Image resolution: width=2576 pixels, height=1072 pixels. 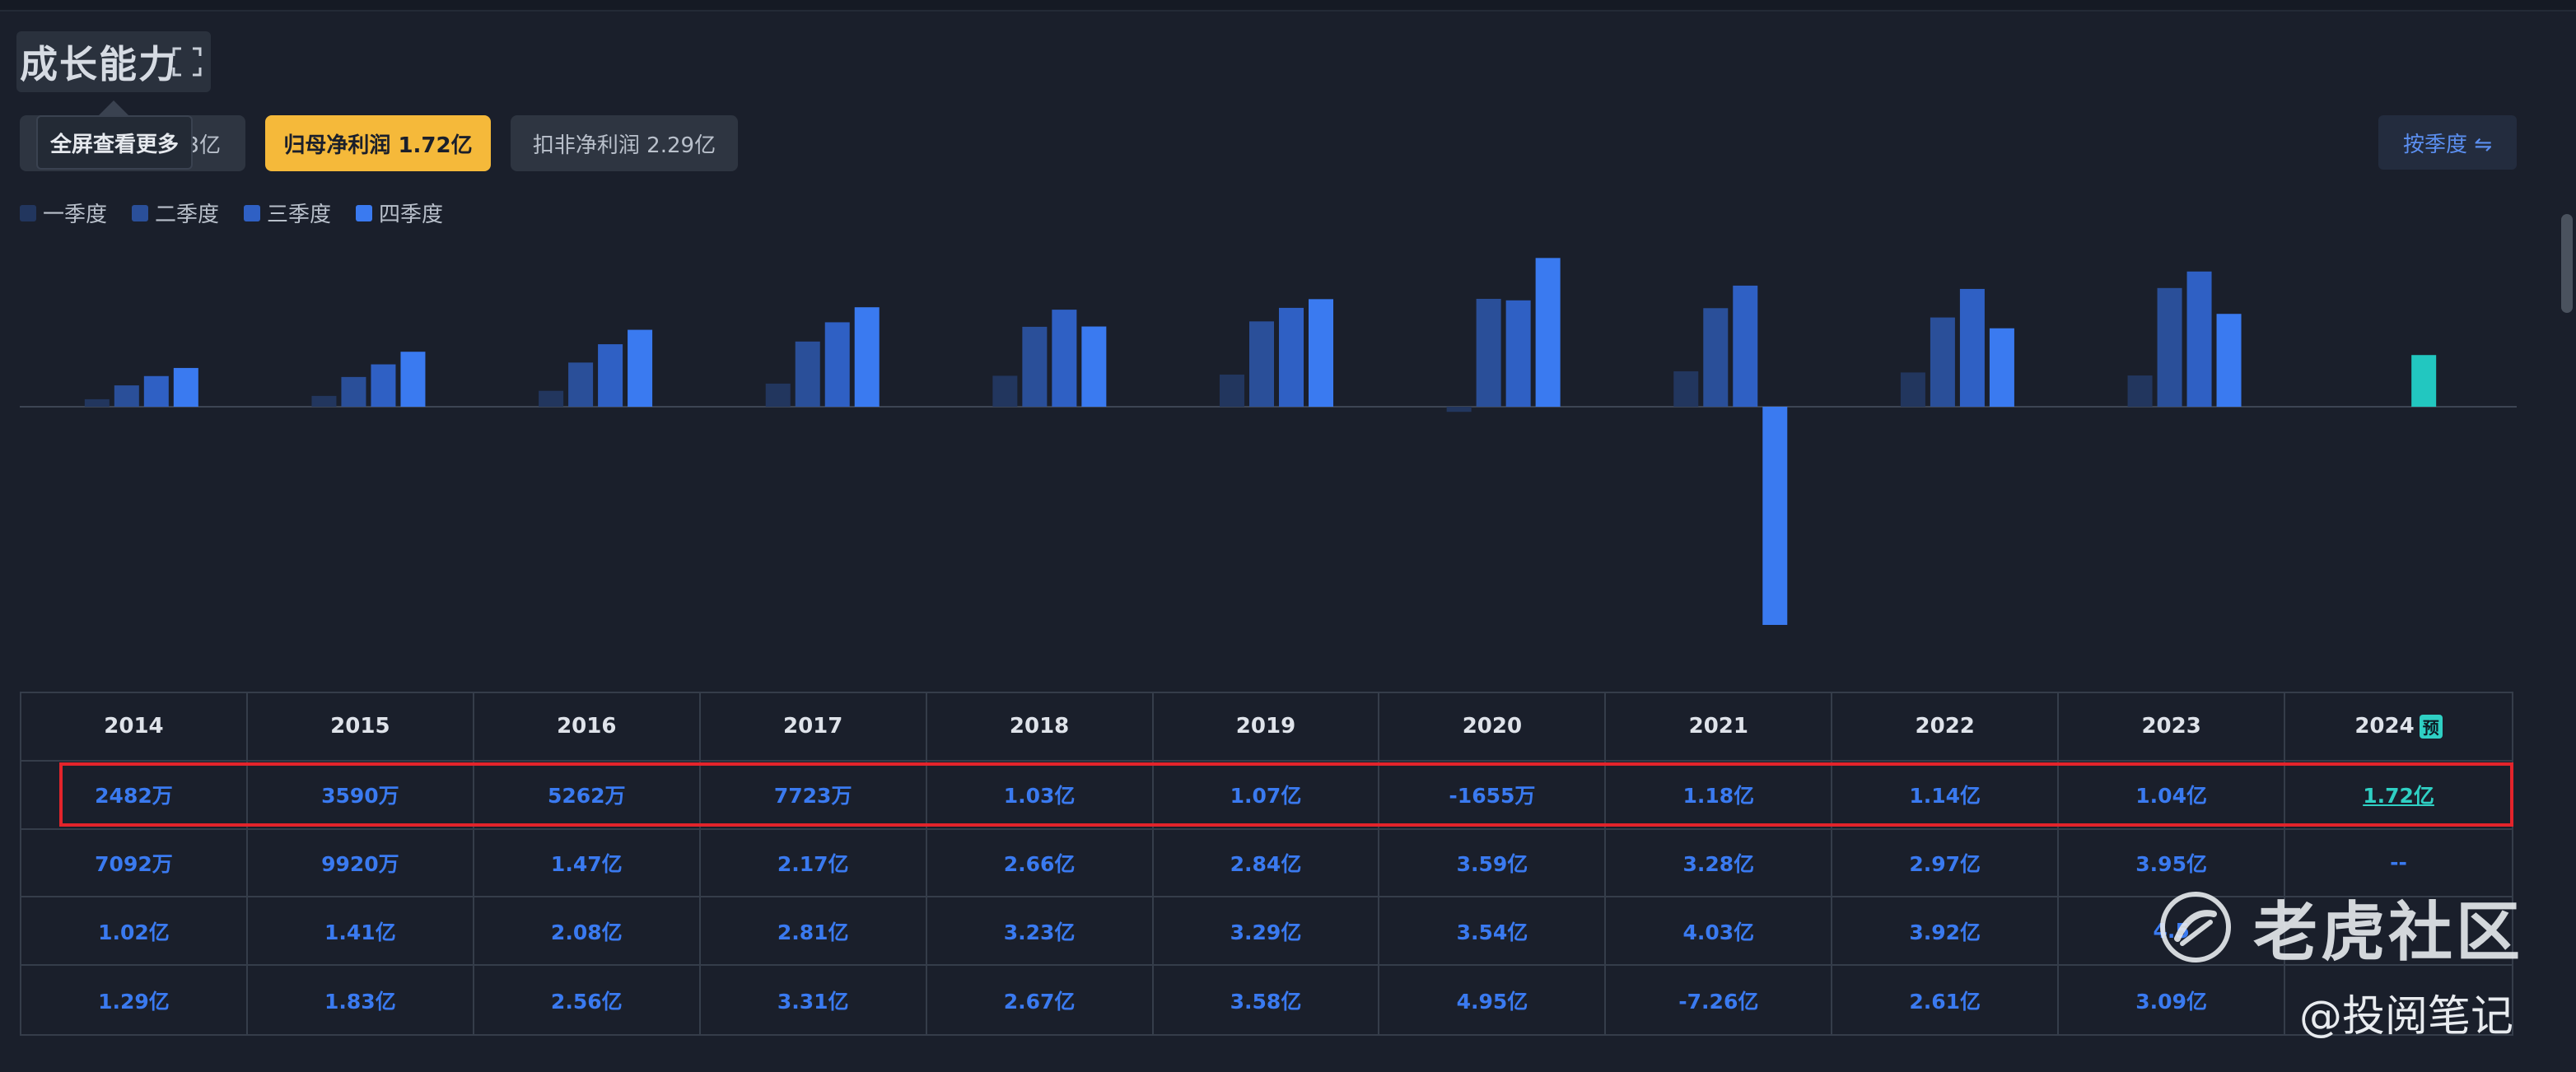 I want to click on bar-2018-q4, so click(x=1094, y=366).